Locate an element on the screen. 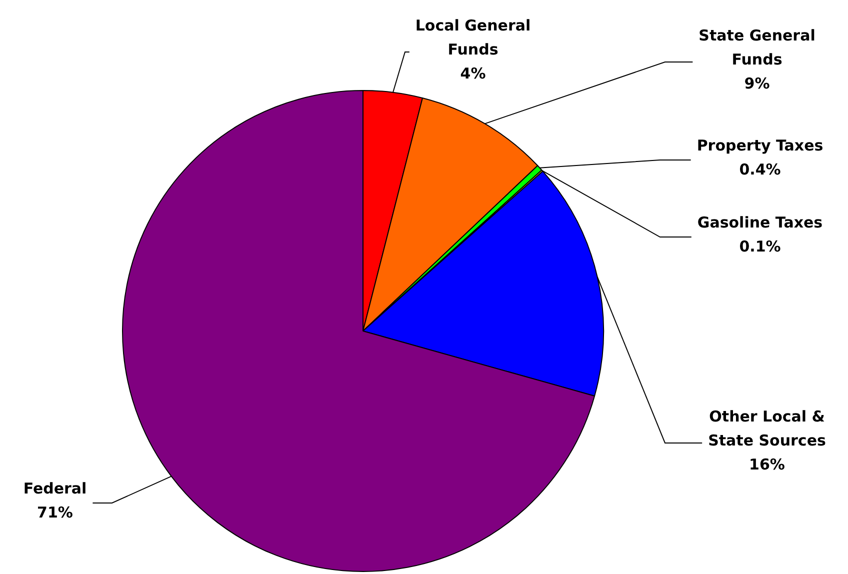  data-label: 4% is located at coordinates (473, 73).